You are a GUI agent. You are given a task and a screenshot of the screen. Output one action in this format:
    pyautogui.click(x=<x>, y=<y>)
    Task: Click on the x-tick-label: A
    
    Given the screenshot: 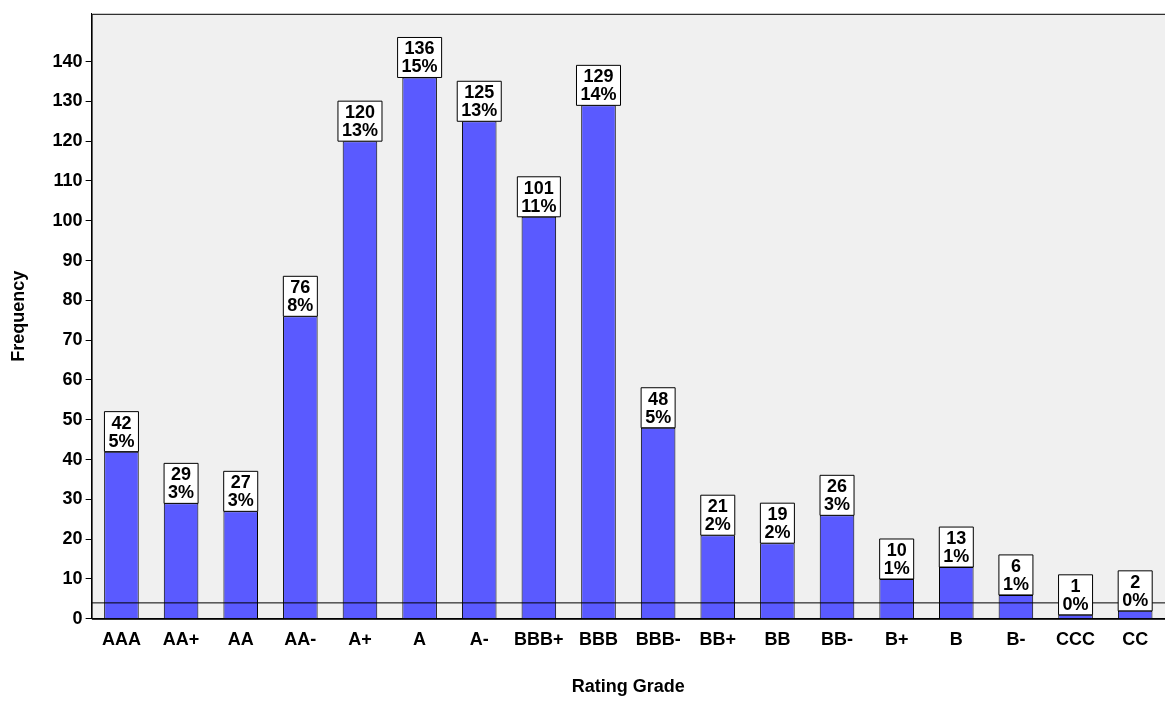 What is the action you would take?
    pyautogui.click(x=420, y=638)
    